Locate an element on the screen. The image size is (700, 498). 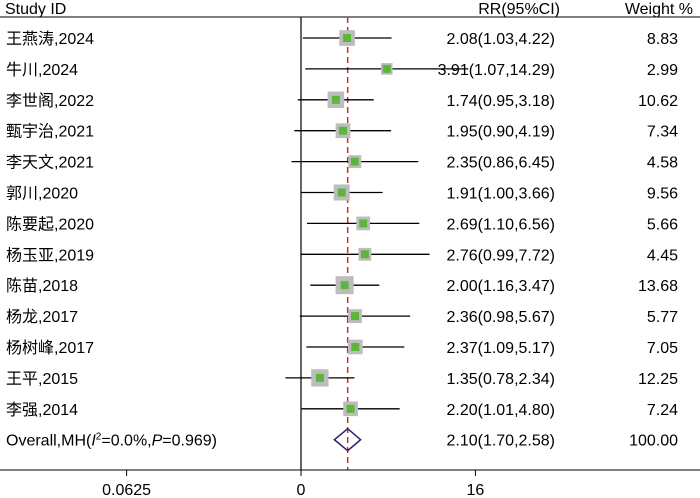
rr-ci-value: 1.35(0.78,2.34) is located at coordinates (500, 379).